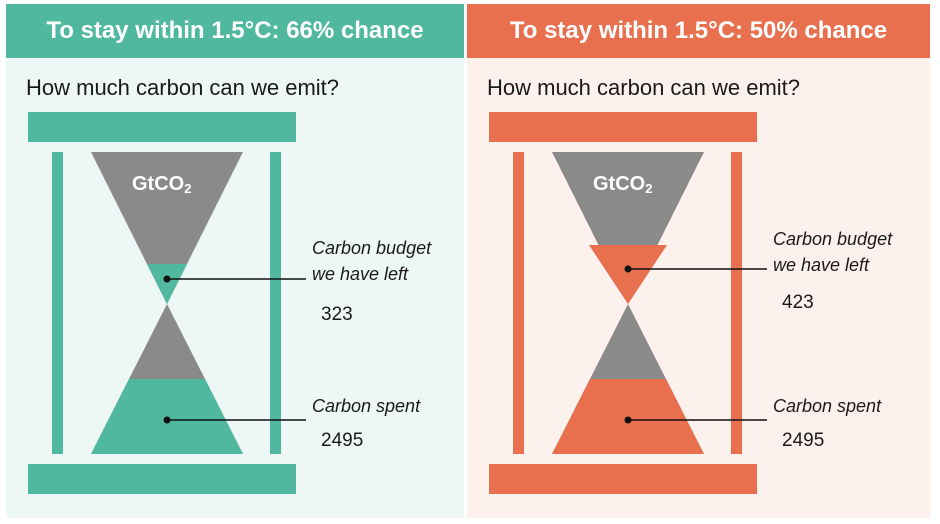  I want to click on panel-title: To stay within 1.5°C: 66% chance, so click(235, 31).